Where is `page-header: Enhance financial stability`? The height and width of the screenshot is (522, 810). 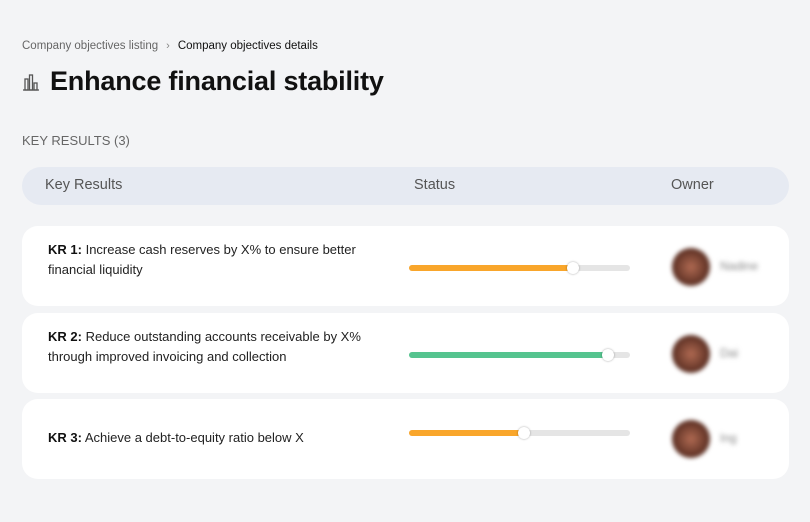 page-header: Enhance financial stability is located at coordinates (203, 81).